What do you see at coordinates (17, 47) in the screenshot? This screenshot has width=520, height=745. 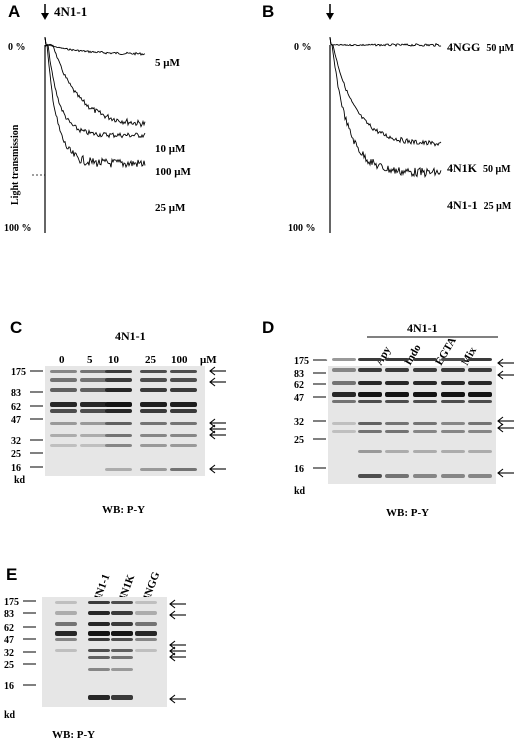 I see `y-axis-top-label: 0 %` at bounding box center [17, 47].